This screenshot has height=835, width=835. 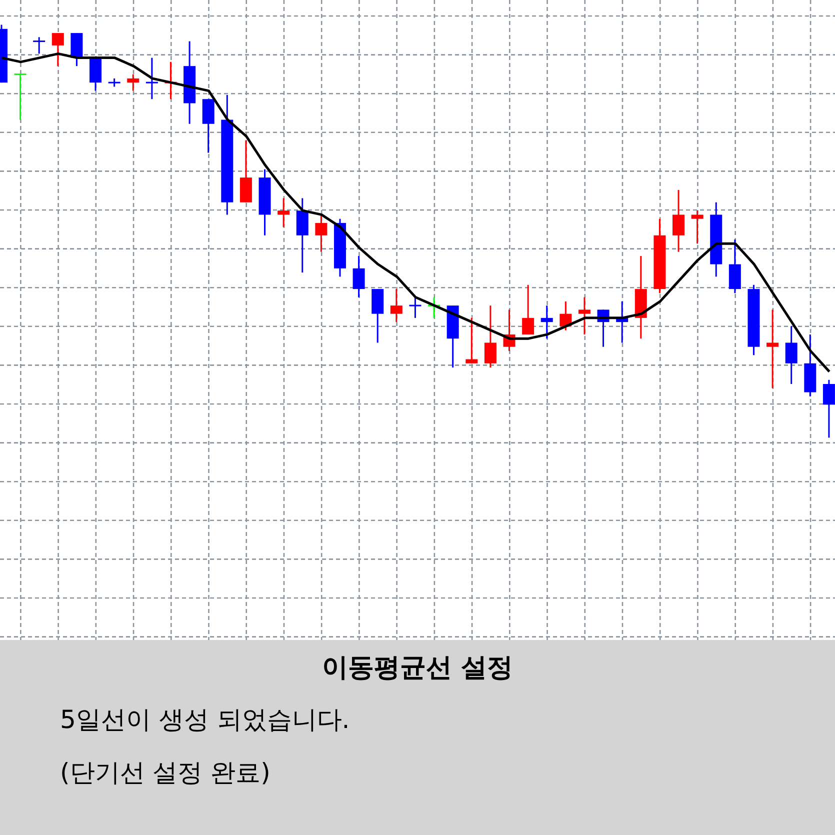 I want to click on text: (단기선 설정 완료), so click(x=166, y=773).